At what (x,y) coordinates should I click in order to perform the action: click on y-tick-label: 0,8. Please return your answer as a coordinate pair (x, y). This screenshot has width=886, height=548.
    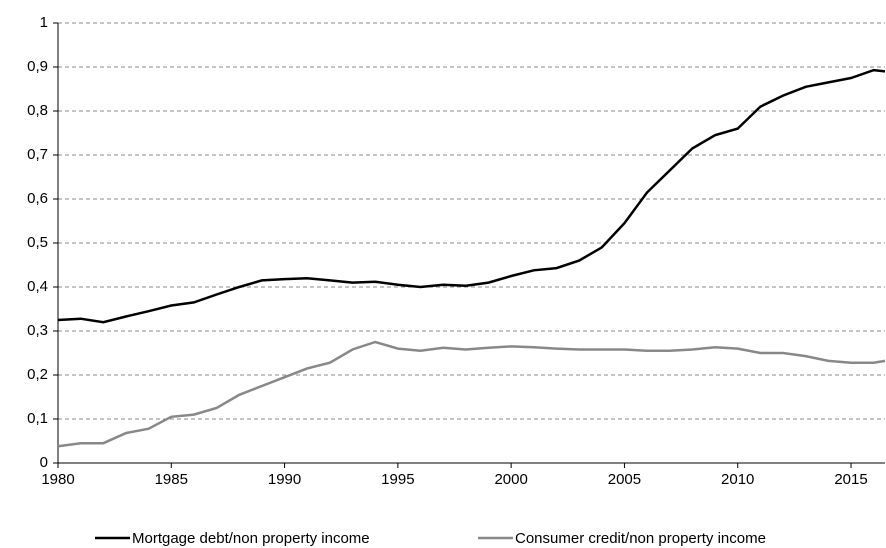
    Looking at the image, I should click on (37, 110).